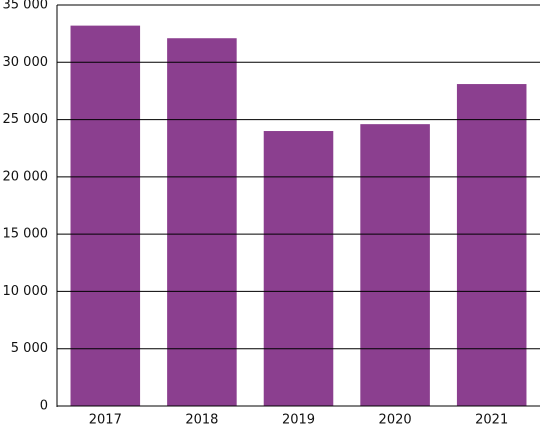  Describe the element at coordinates (491, 420) in the screenshot. I see `x-tick-label: 2021` at that location.